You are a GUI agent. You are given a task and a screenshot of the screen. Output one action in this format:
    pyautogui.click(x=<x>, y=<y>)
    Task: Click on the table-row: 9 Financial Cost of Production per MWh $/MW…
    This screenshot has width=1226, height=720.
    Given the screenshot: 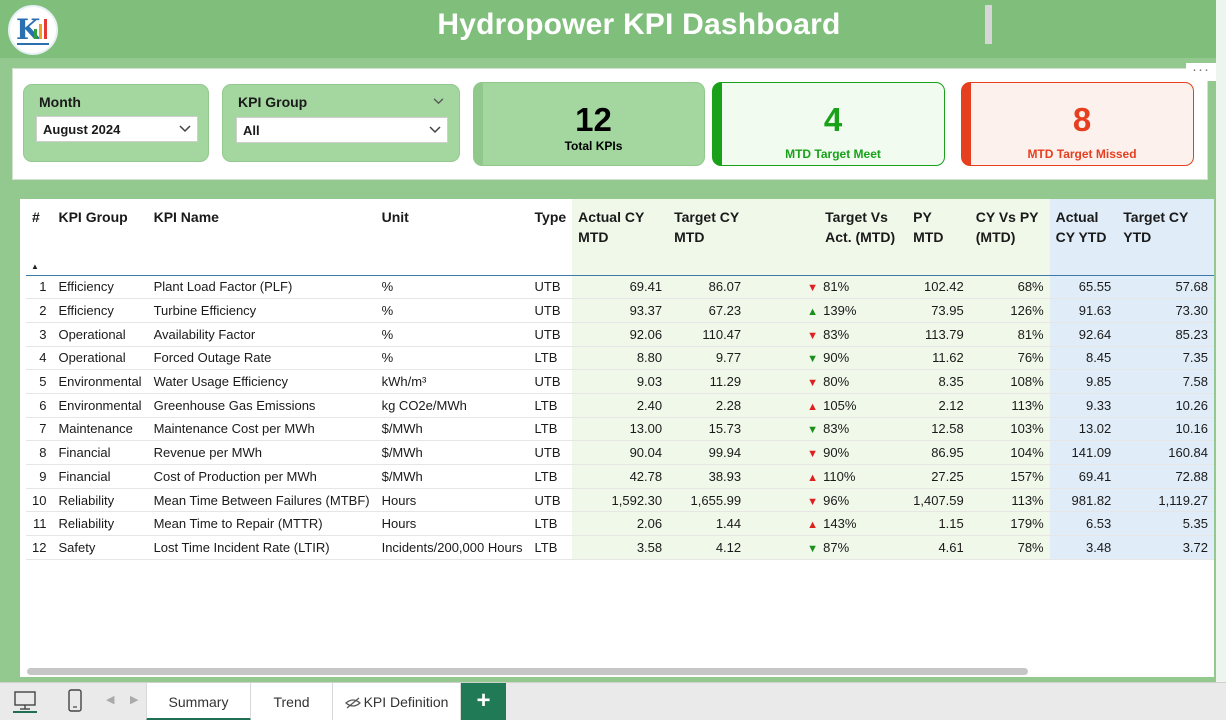 What is the action you would take?
    pyautogui.click(x=620, y=476)
    